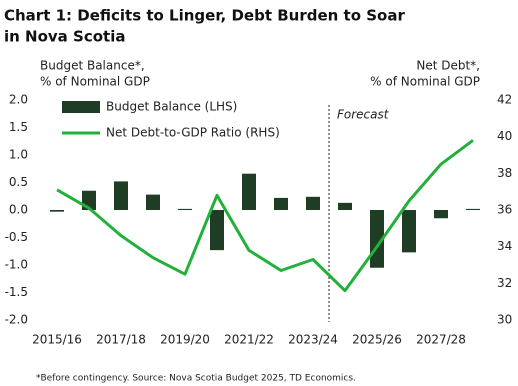  Describe the element at coordinates (81, 107) in the screenshot. I see `legend-swatch` at that location.